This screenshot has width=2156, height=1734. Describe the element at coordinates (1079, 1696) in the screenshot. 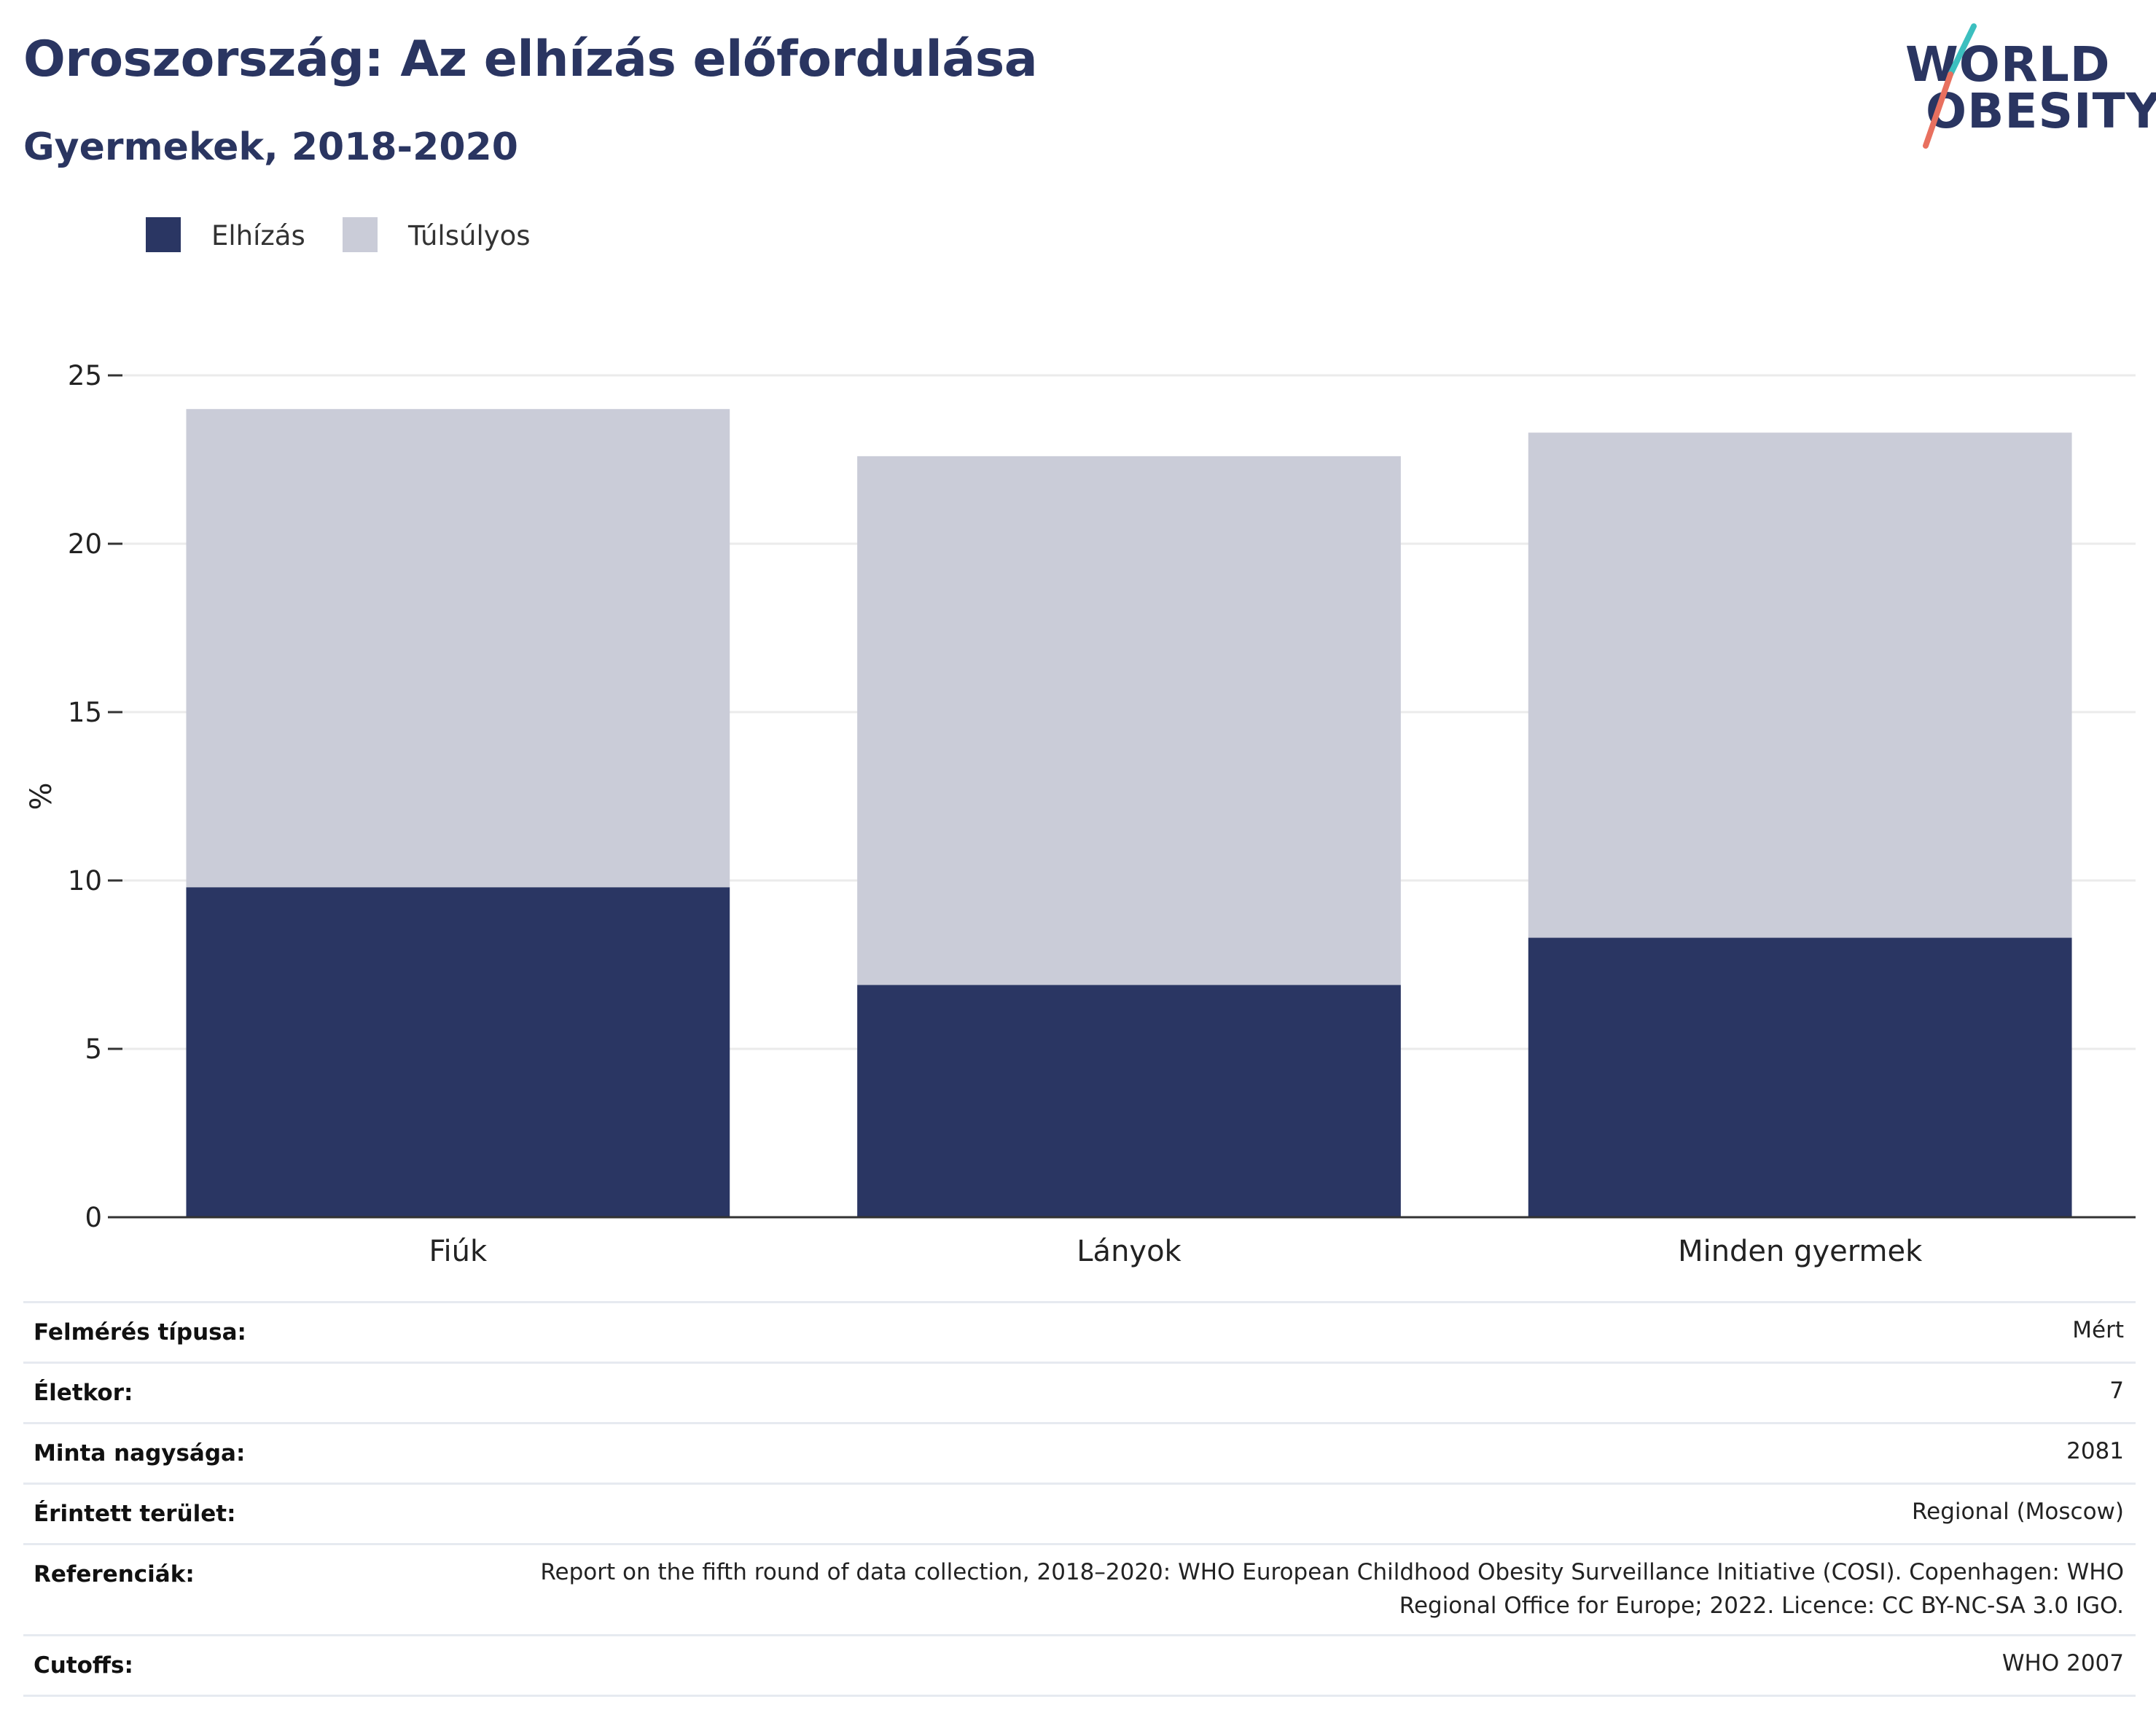

I see `info-table-bottom-border` at that location.